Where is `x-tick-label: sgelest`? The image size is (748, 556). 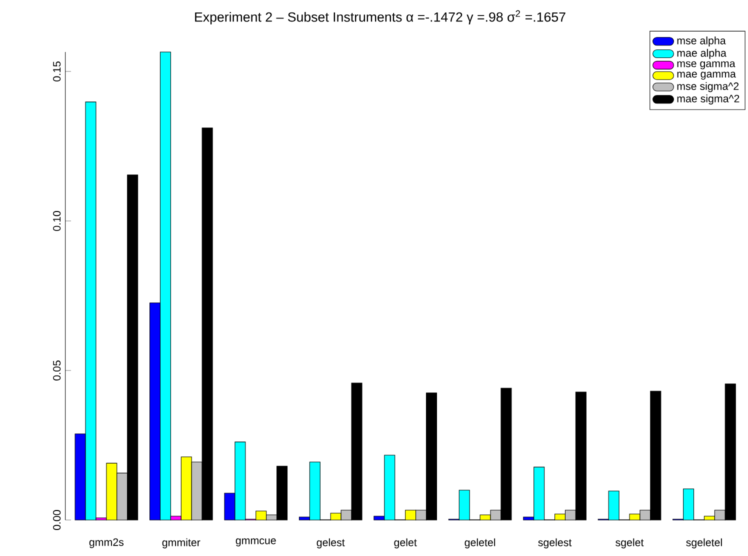
x-tick-label: sgelest is located at coordinates (555, 543).